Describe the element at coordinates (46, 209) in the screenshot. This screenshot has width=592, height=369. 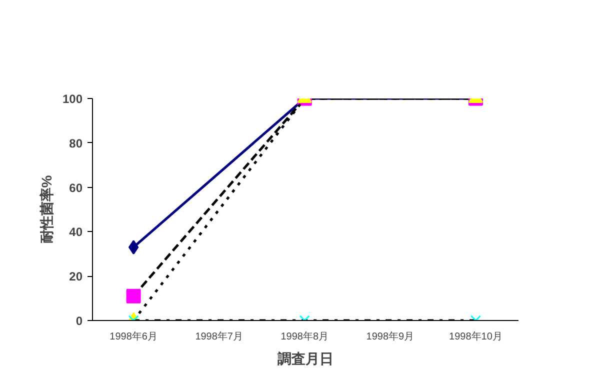
I see `y-axis-title: 耐性菌率%` at that location.